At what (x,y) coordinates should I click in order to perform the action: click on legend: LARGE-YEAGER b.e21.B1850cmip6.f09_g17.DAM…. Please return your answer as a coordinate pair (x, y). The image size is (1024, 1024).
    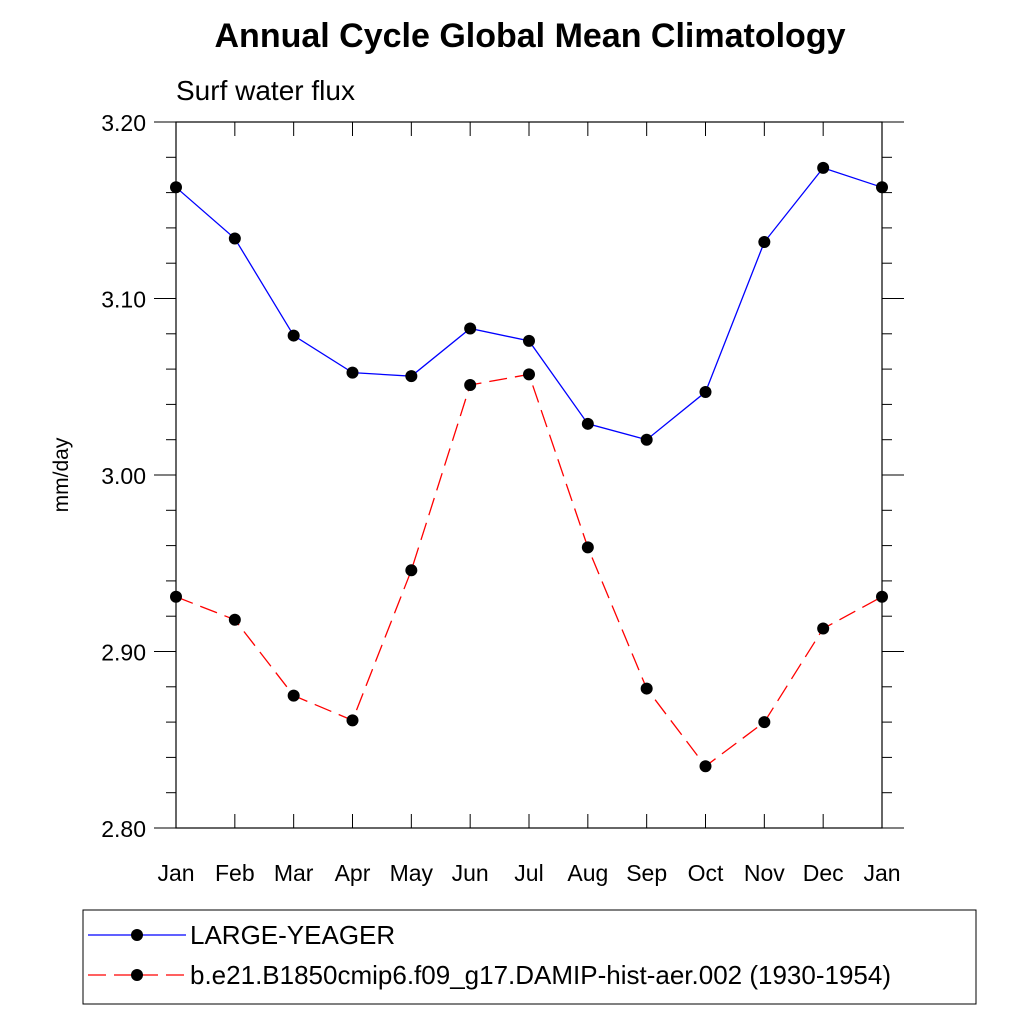
    Looking at the image, I should click on (489, 955).